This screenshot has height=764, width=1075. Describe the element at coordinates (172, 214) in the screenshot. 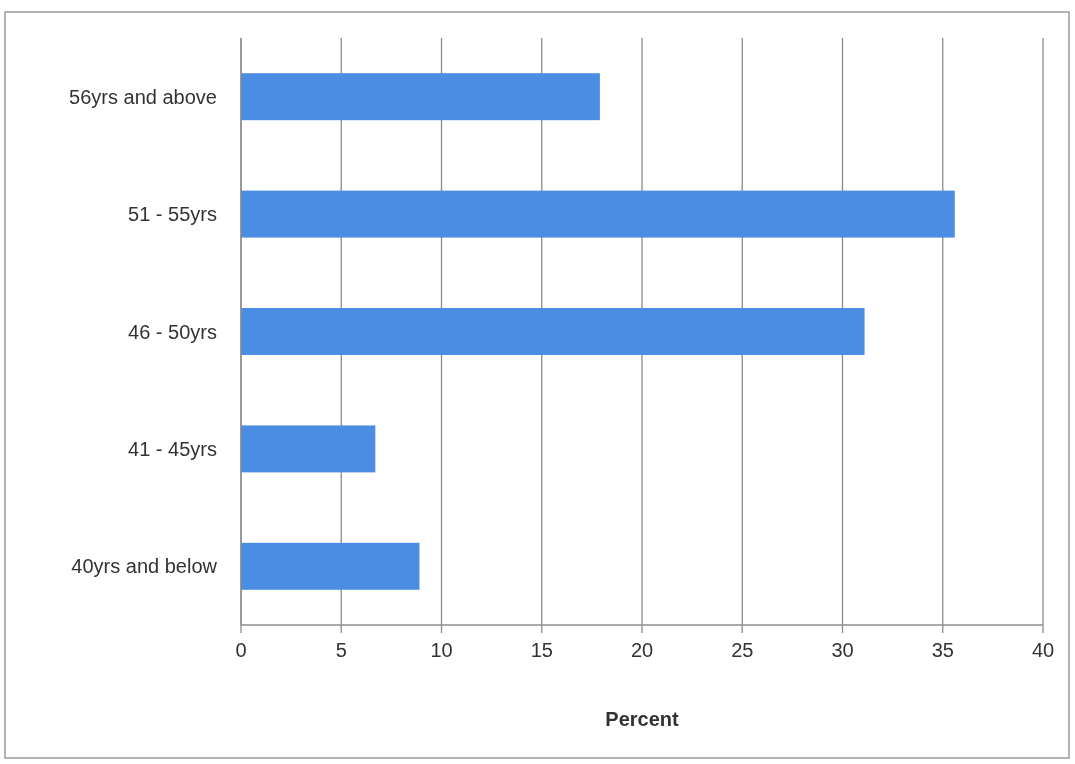

I see `y-tick-label: 51 - 55yrs` at that location.